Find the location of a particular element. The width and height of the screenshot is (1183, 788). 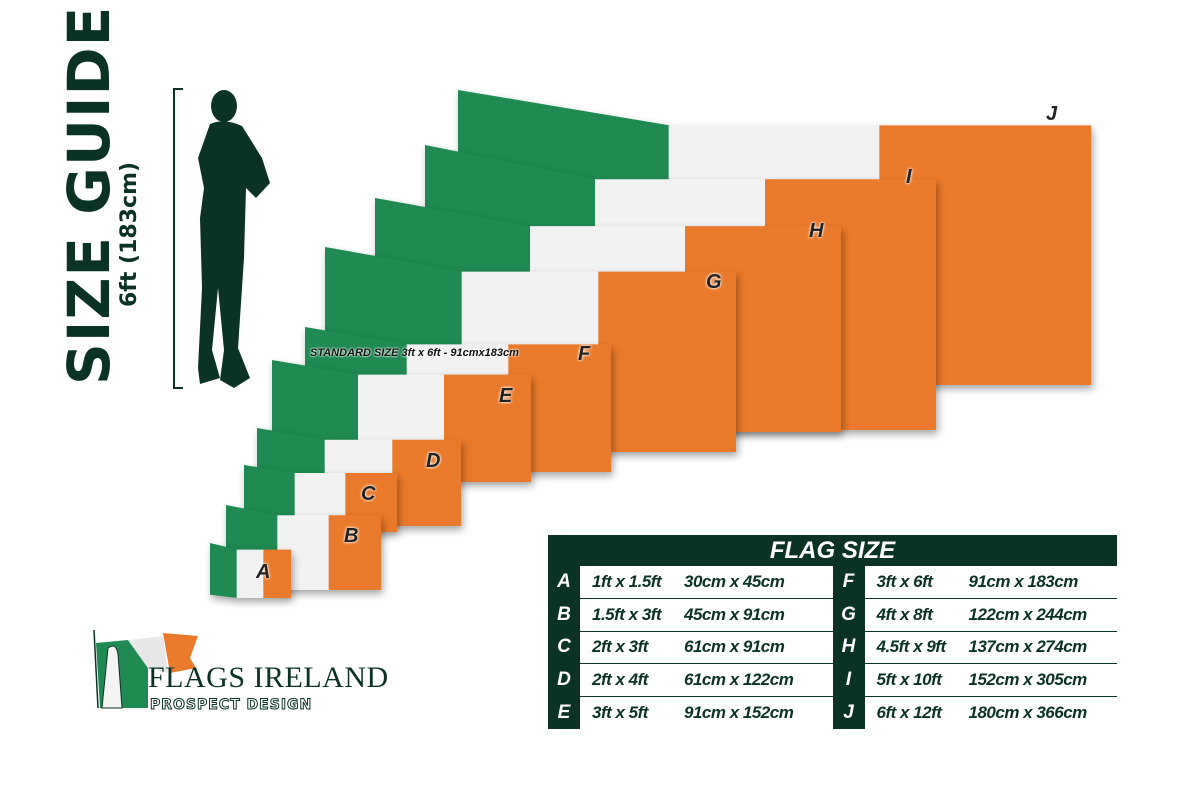

size-cm: 91cm x 152cm is located at coordinates (739, 713).